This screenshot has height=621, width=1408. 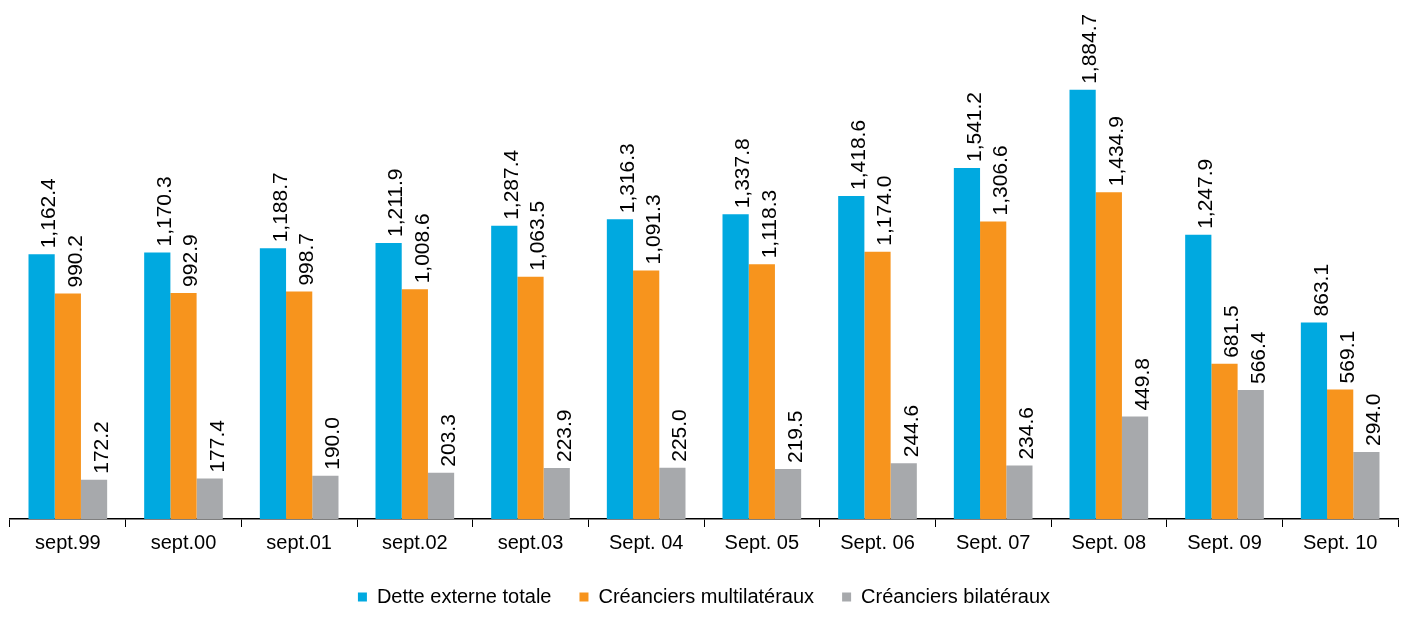 I want to click on data-label: 998.7, so click(x=305, y=259).